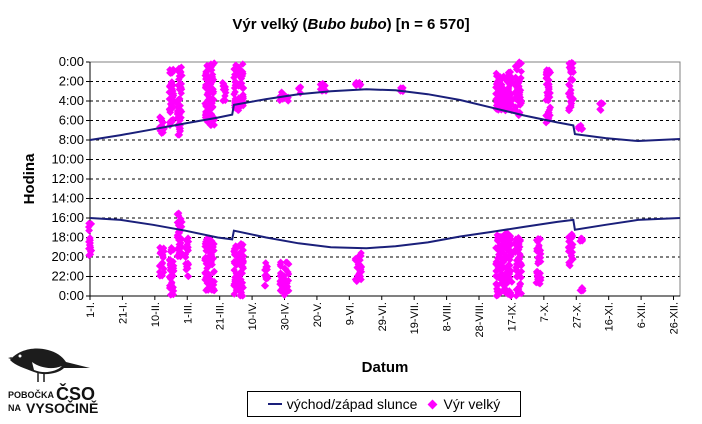 Image resolution: width=702 pixels, height=424 pixels. Describe the element at coordinates (472, 404) in the screenshot. I see `legend-label-owl: Výr velký` at that location.